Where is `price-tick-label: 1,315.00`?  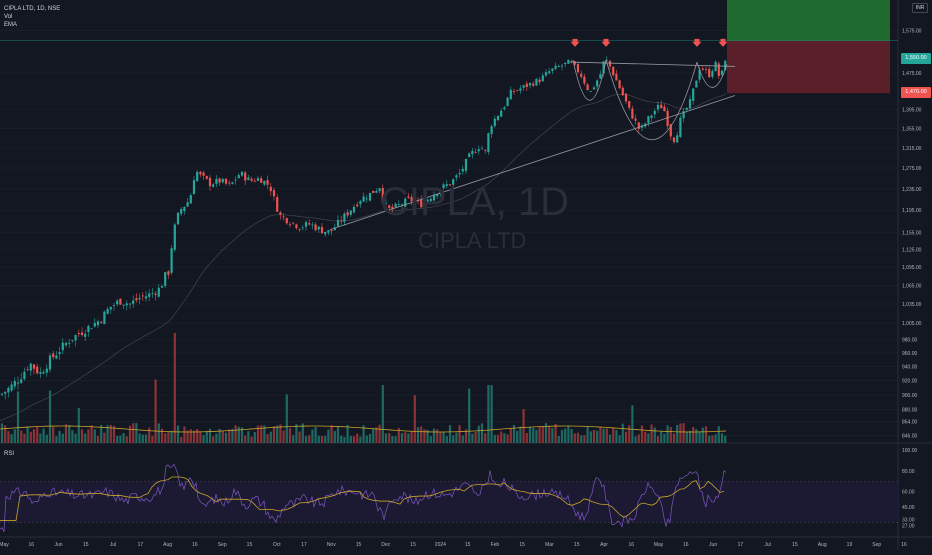 price-tick-label: 1,315.00 is located at coordinates (912, 149).